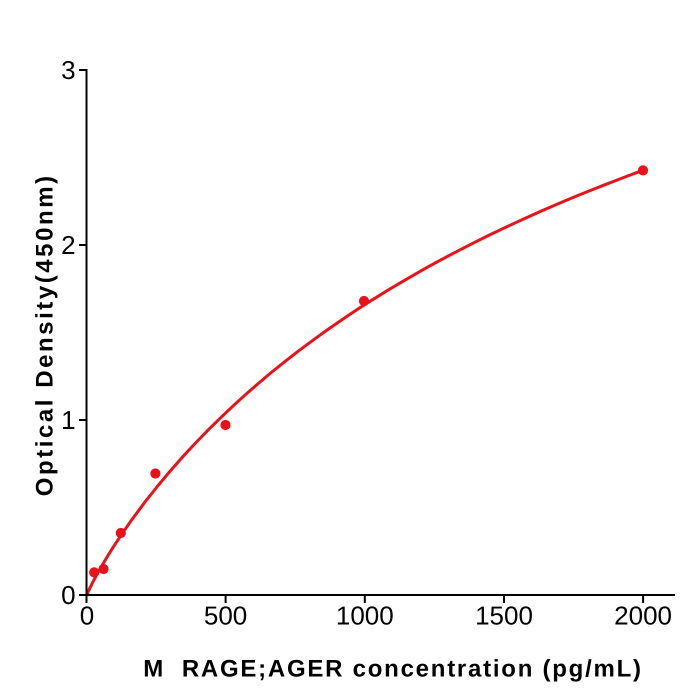 This screenshot has width=700, height=700. I want to click on svg-text: Optical Density(450nm), so click(44, 334).